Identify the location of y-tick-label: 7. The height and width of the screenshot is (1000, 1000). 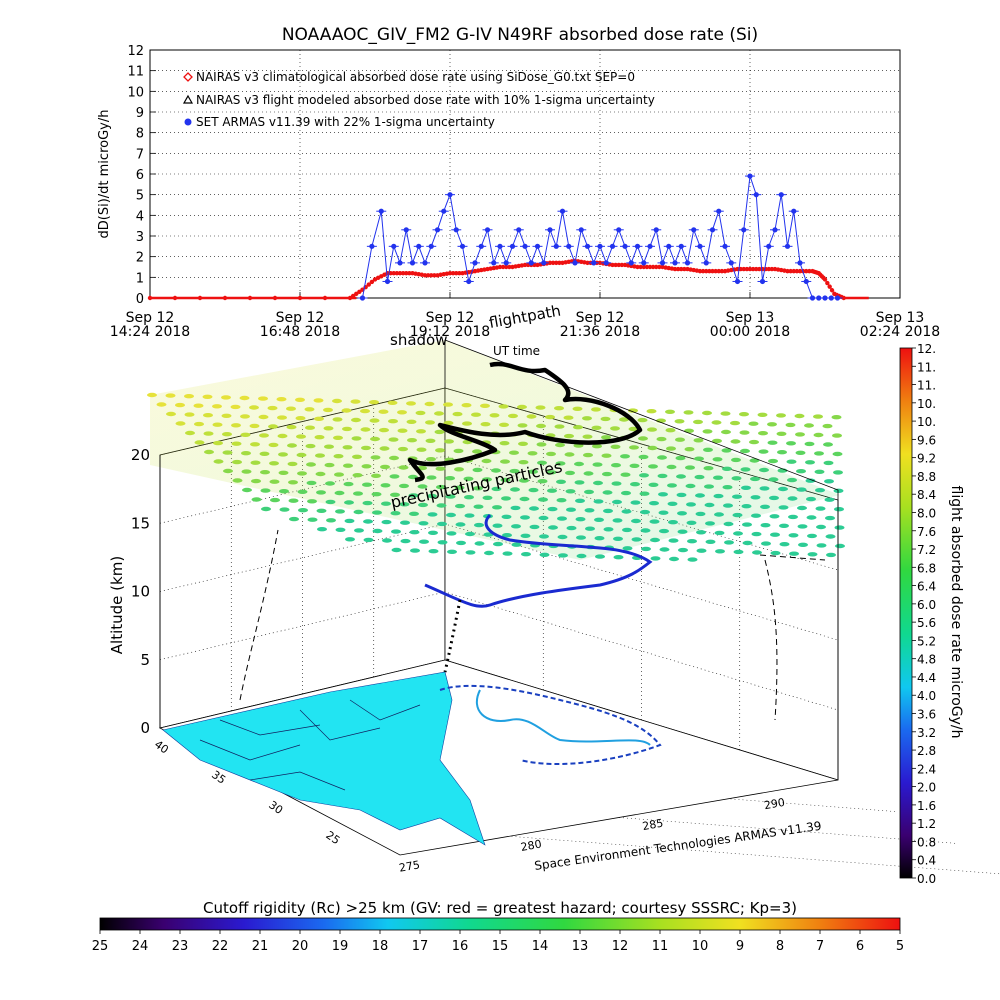
(140, 154).